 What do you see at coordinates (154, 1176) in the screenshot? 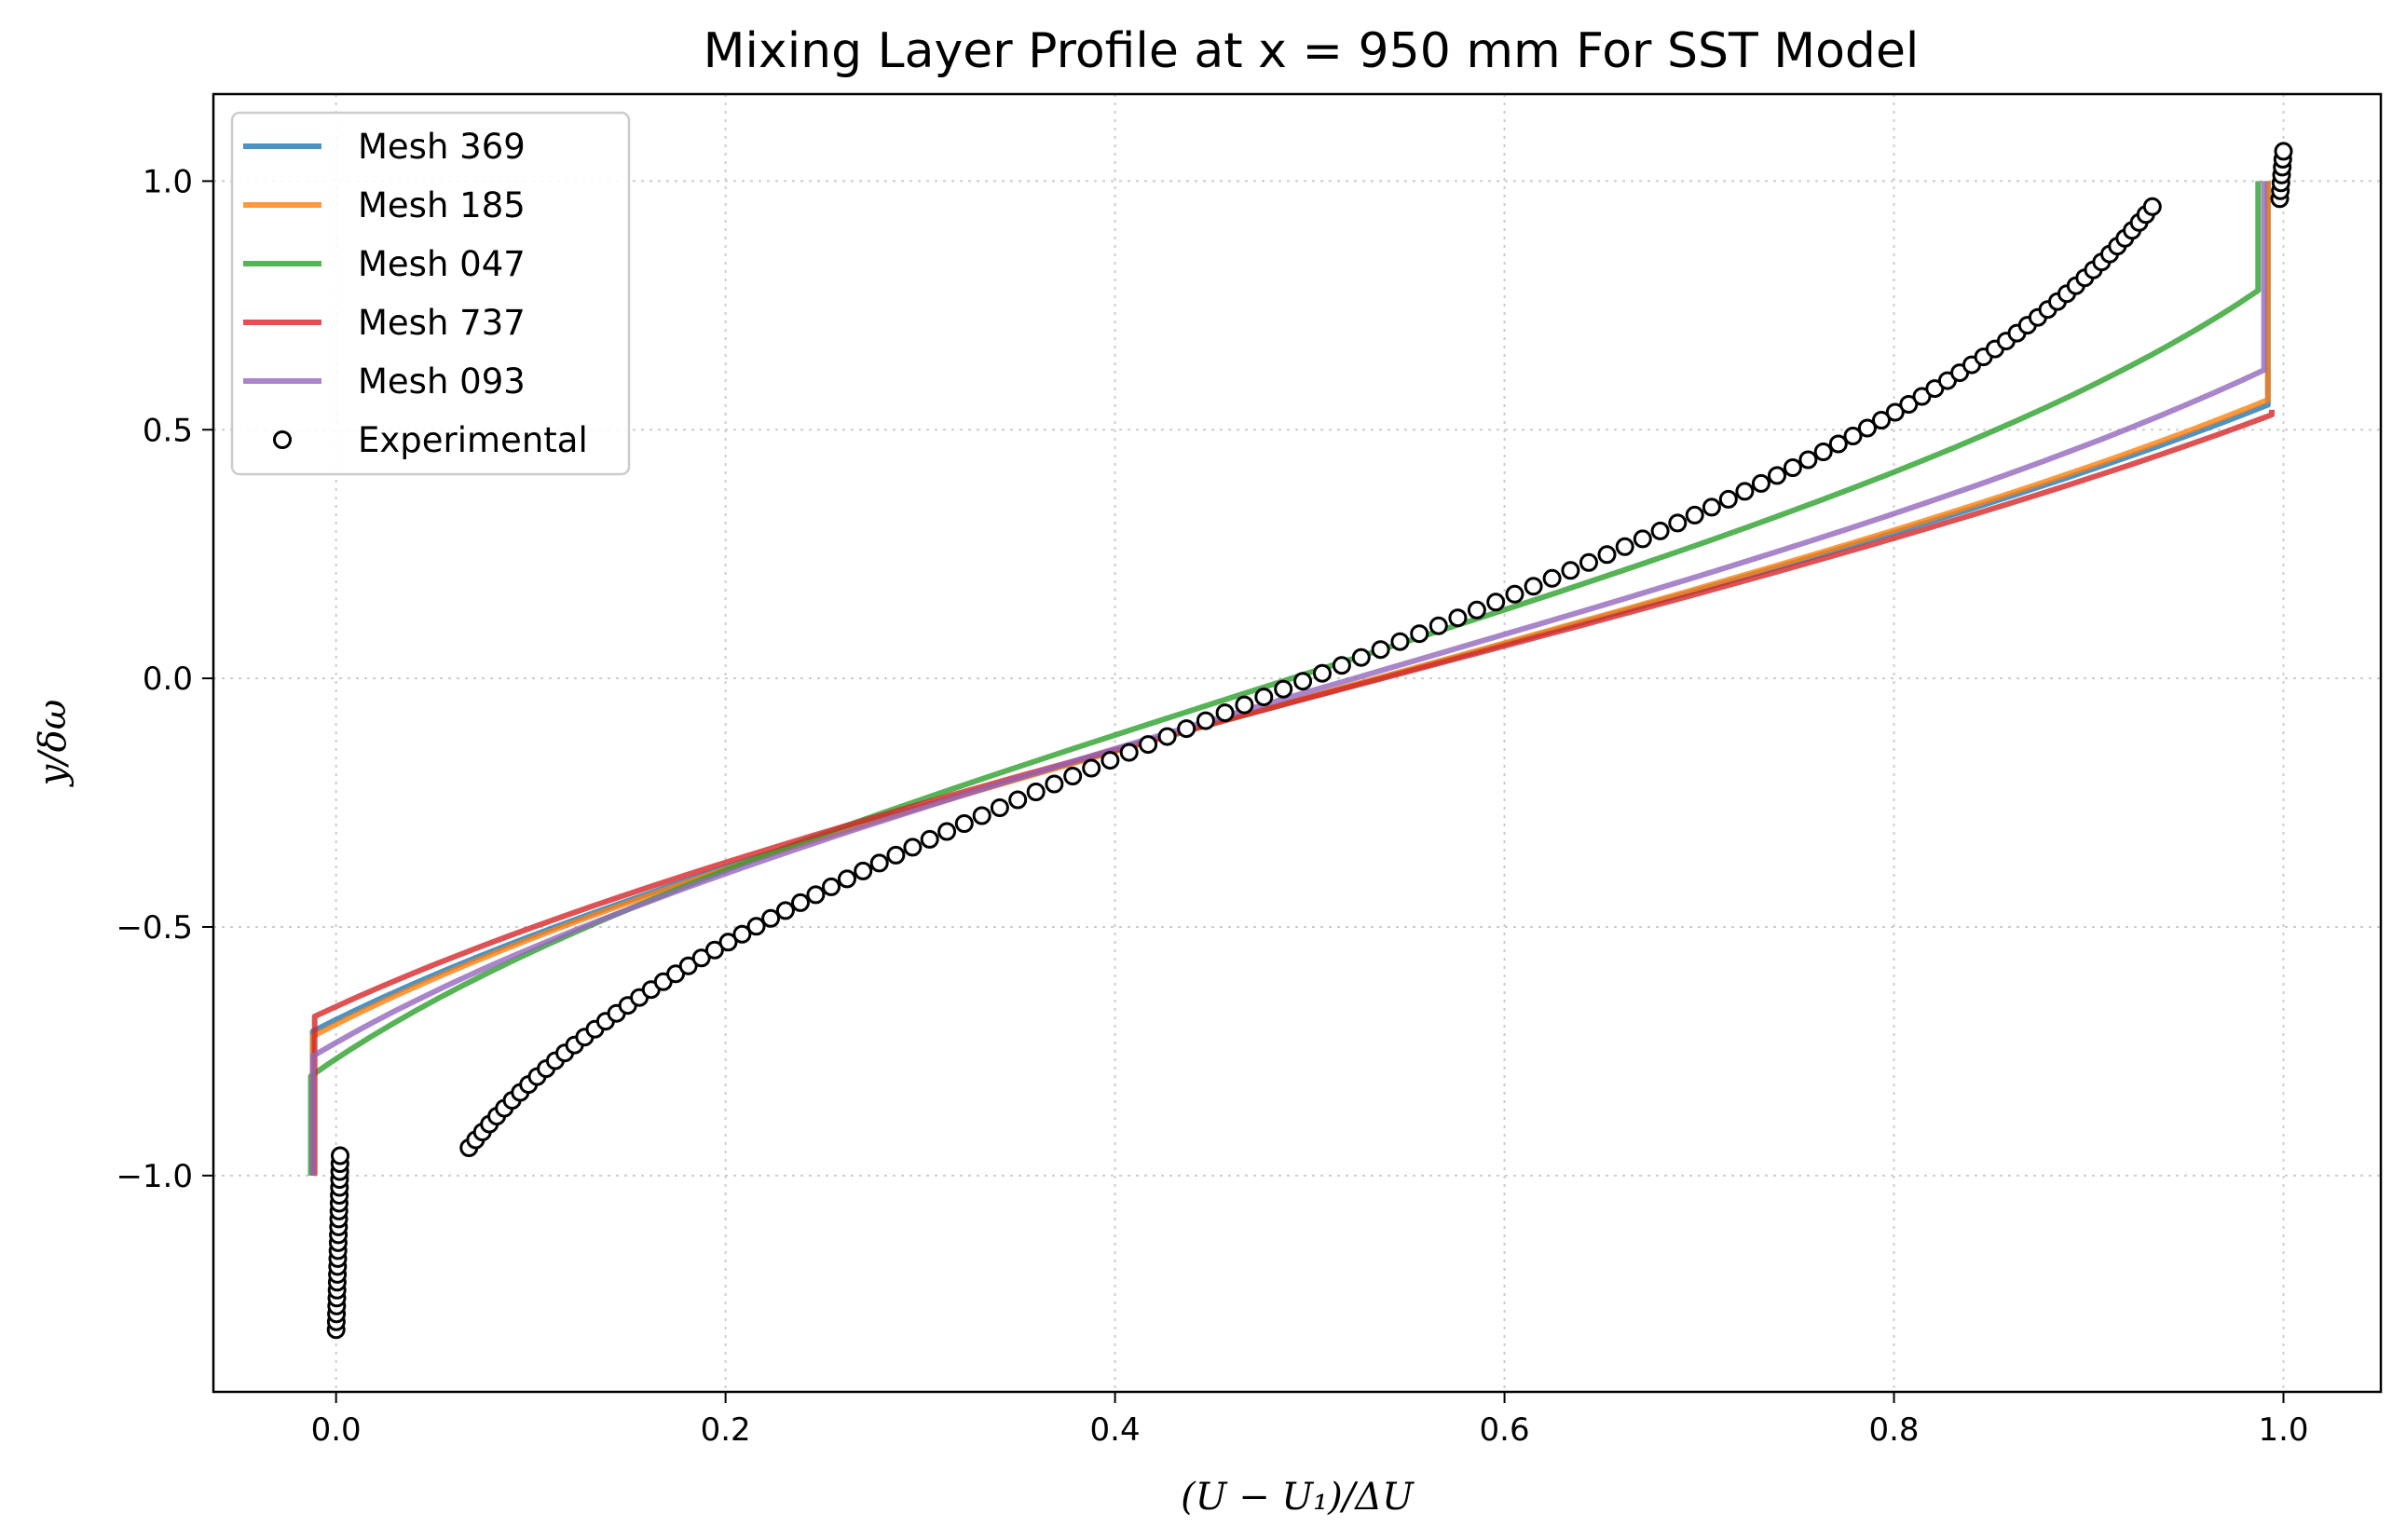
I see `y-tick-label: −1.0` at bounding box center [154, 1176].